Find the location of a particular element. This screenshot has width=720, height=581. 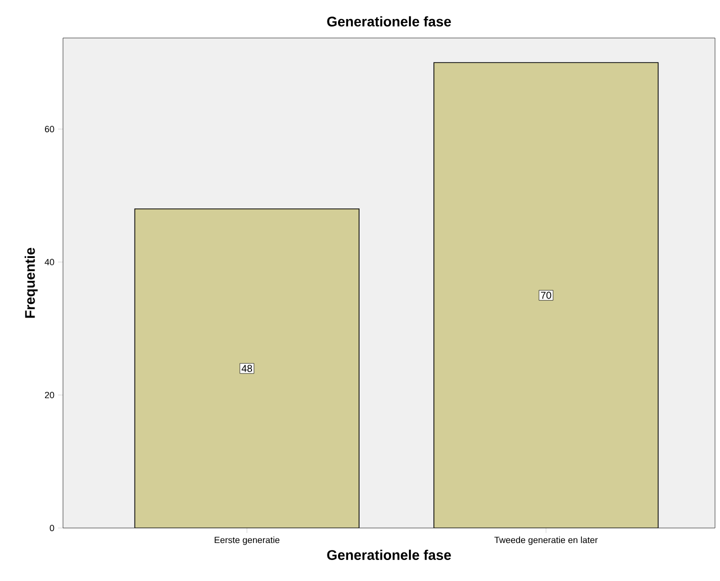

y-tick-label: 40 is located at coordinates (49, 262).